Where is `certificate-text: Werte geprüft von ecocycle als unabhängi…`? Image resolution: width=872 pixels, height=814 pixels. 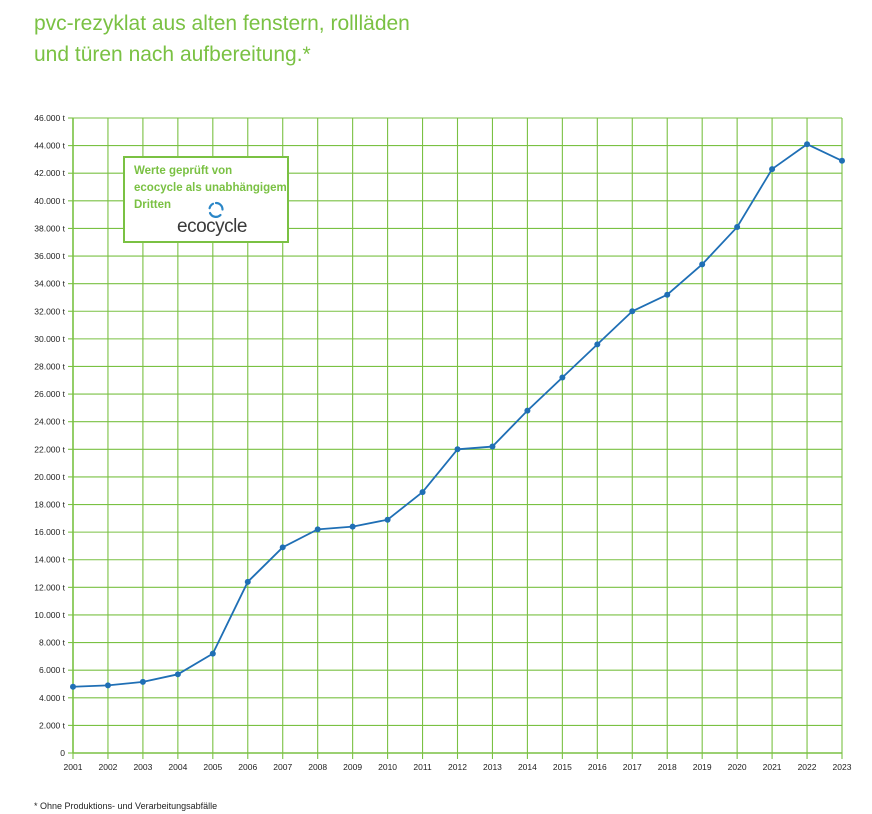 certificate-text: Werte geprüft von ecocycle als unabhängi… is located at coordinates (210, 188).